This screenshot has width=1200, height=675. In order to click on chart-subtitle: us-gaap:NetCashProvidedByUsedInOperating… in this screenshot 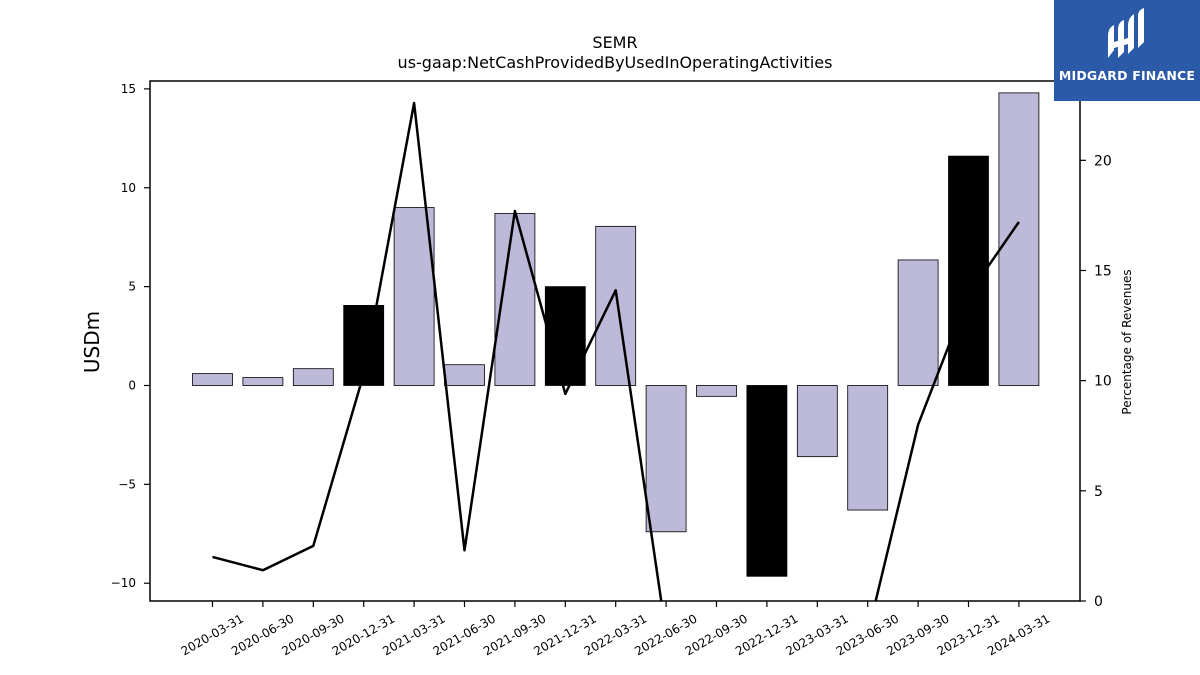, I will do `click(615, 62)`.